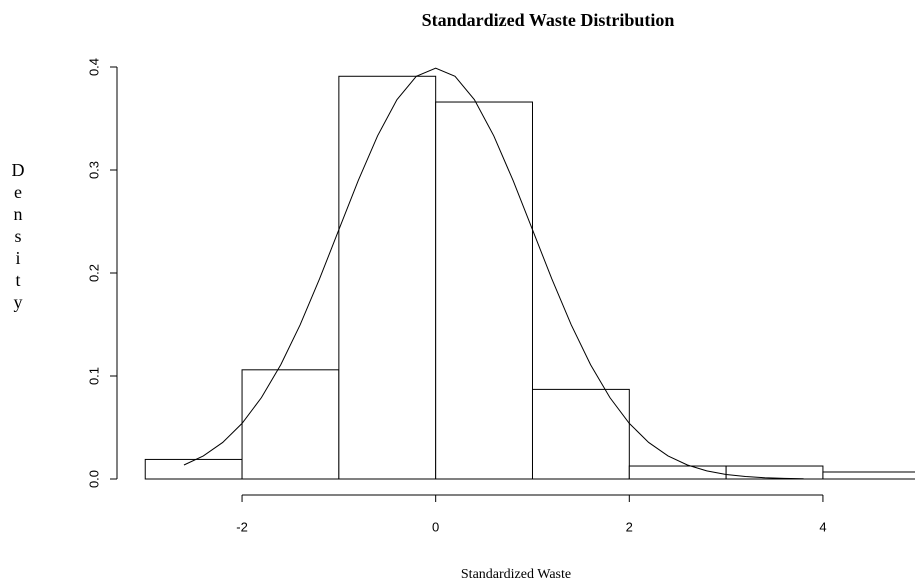 The image size is (915, 586). Describe the element at coordinates (18, 237) in the screenshot. I see `y-axis-label: Density` at that location.